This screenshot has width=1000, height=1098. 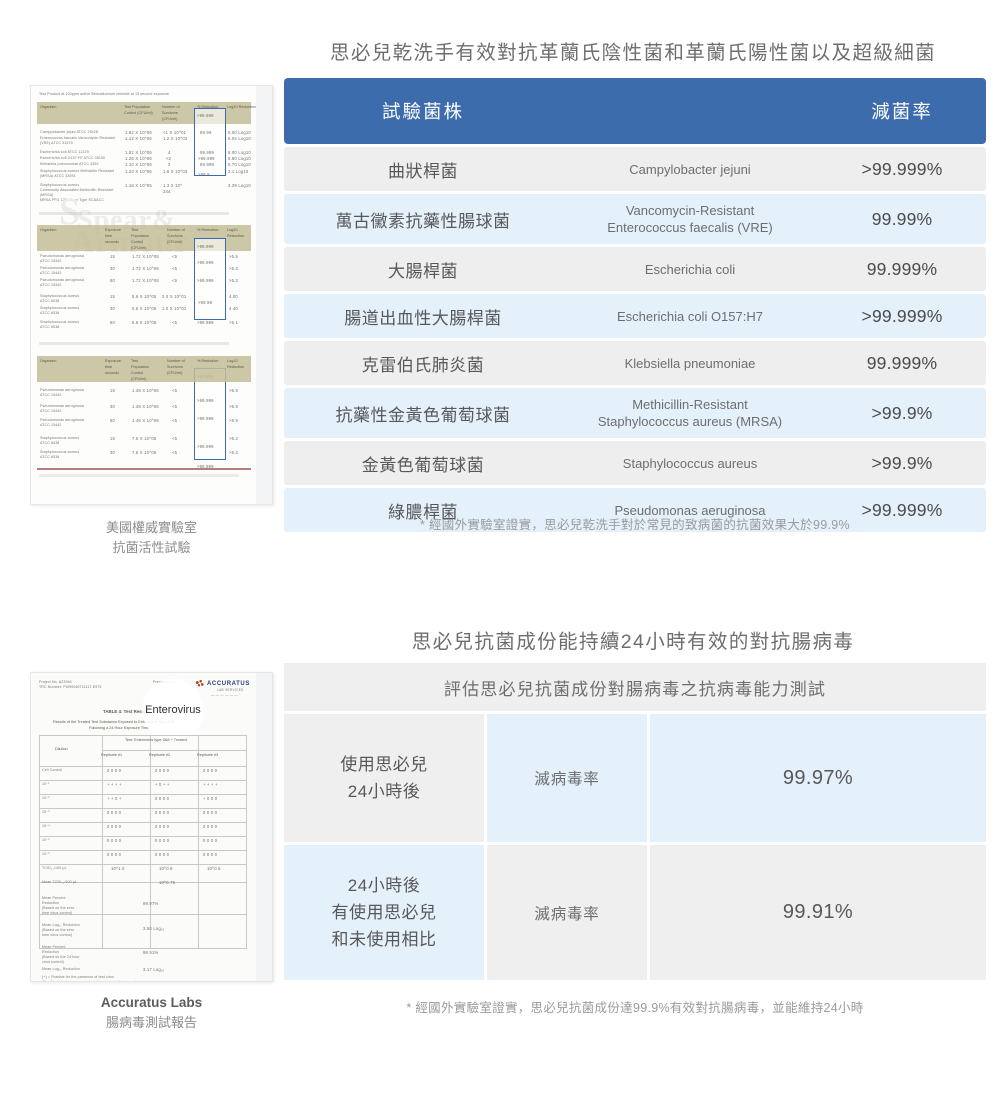 I want to click on table-row: 24小時後 有使用思必兒 和未使用相比 滅病毒率 99.91%, so click(x=635, y=912).